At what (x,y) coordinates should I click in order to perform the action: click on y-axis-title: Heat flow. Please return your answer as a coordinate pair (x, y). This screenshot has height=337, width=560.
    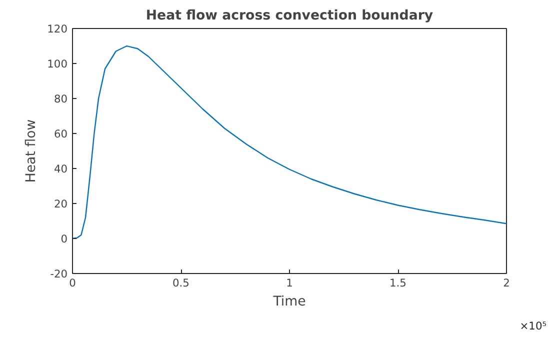
    Looking at the image, I should click on (32, 151).